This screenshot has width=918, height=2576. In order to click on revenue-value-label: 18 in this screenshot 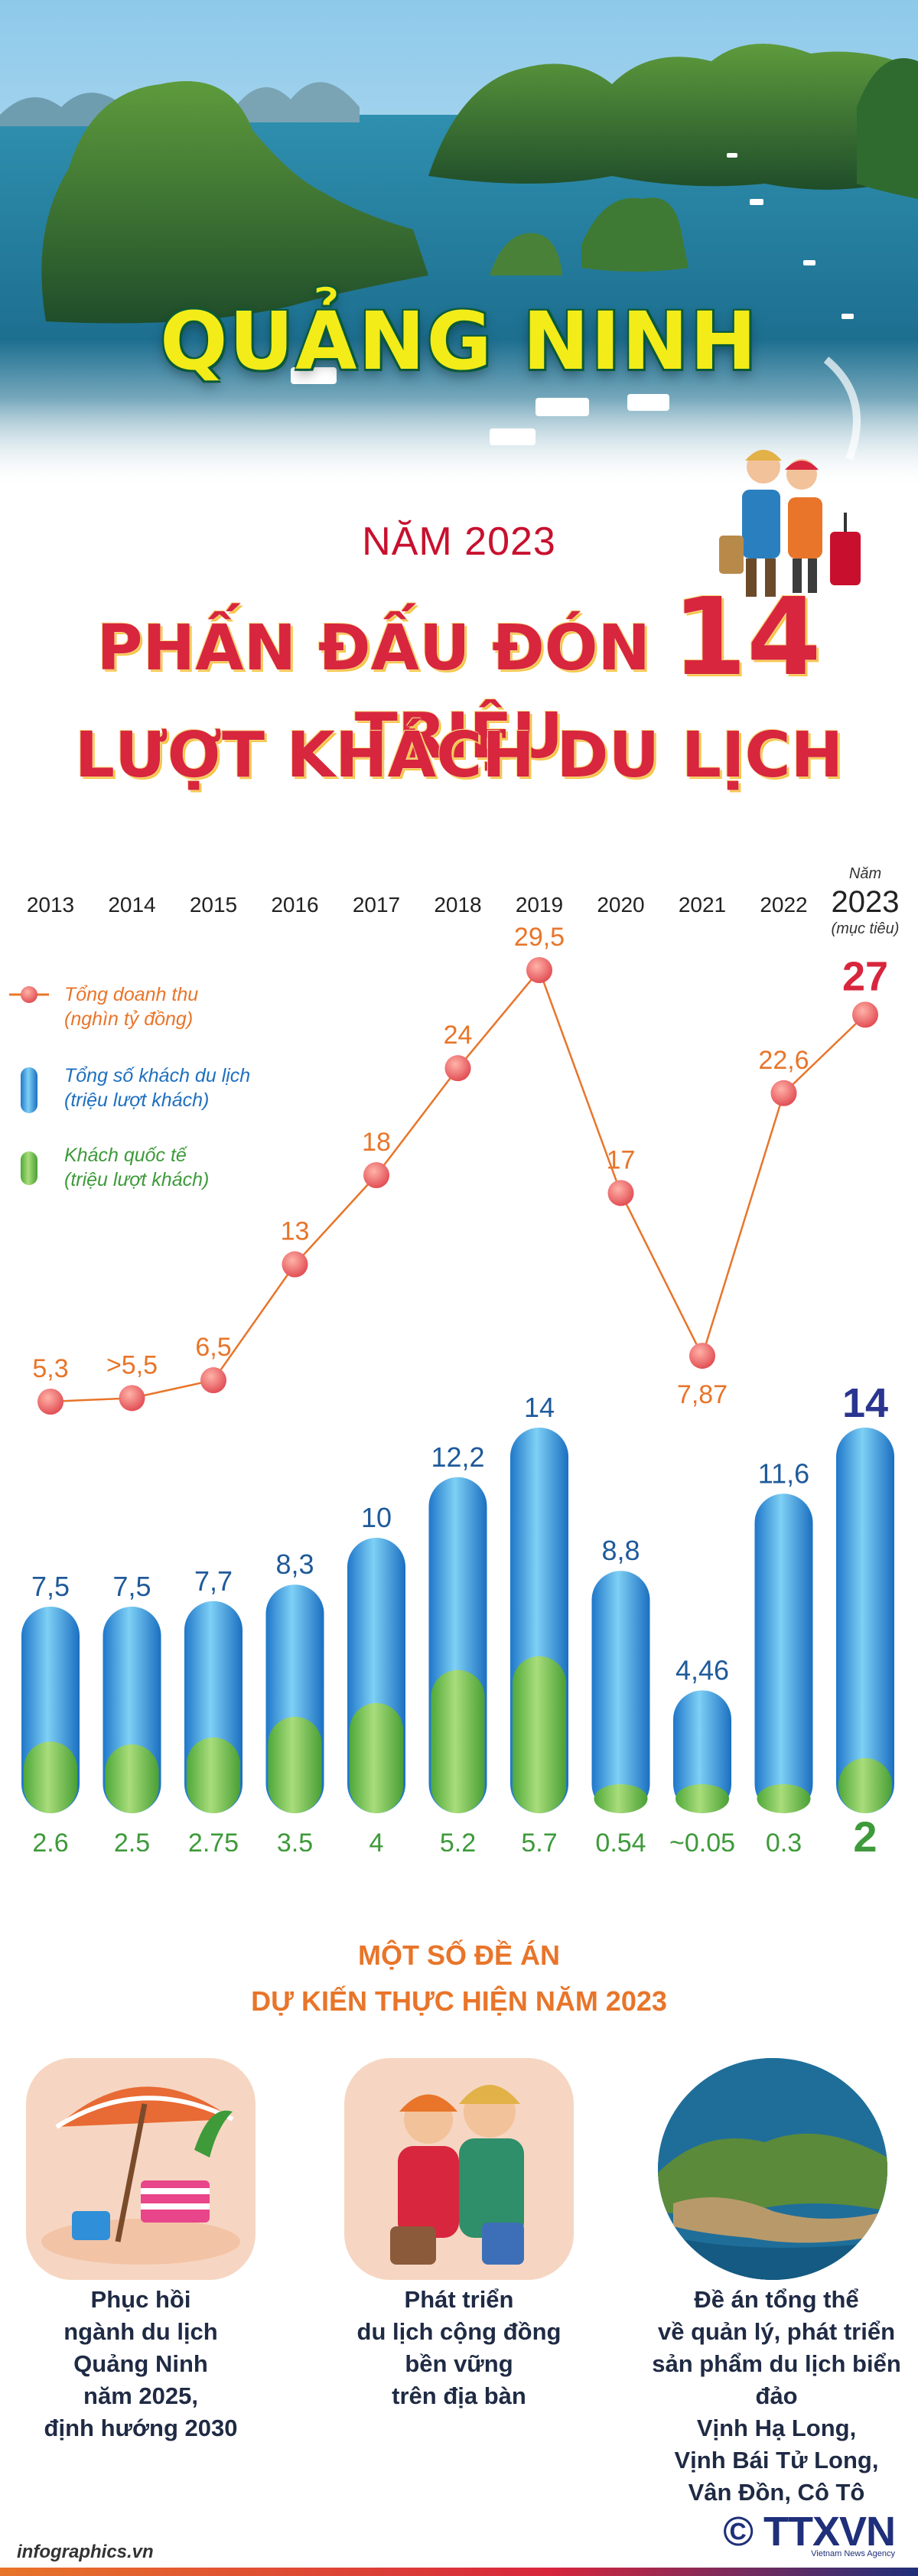, I will do `click(376, 1142)`.